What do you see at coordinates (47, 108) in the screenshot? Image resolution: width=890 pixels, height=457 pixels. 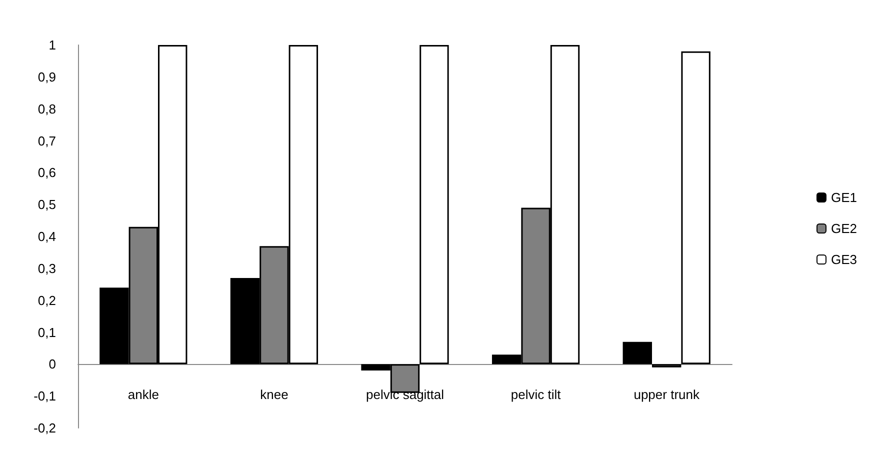 I see `y-tick-label: 0,8` at bounding box center [47, 108].